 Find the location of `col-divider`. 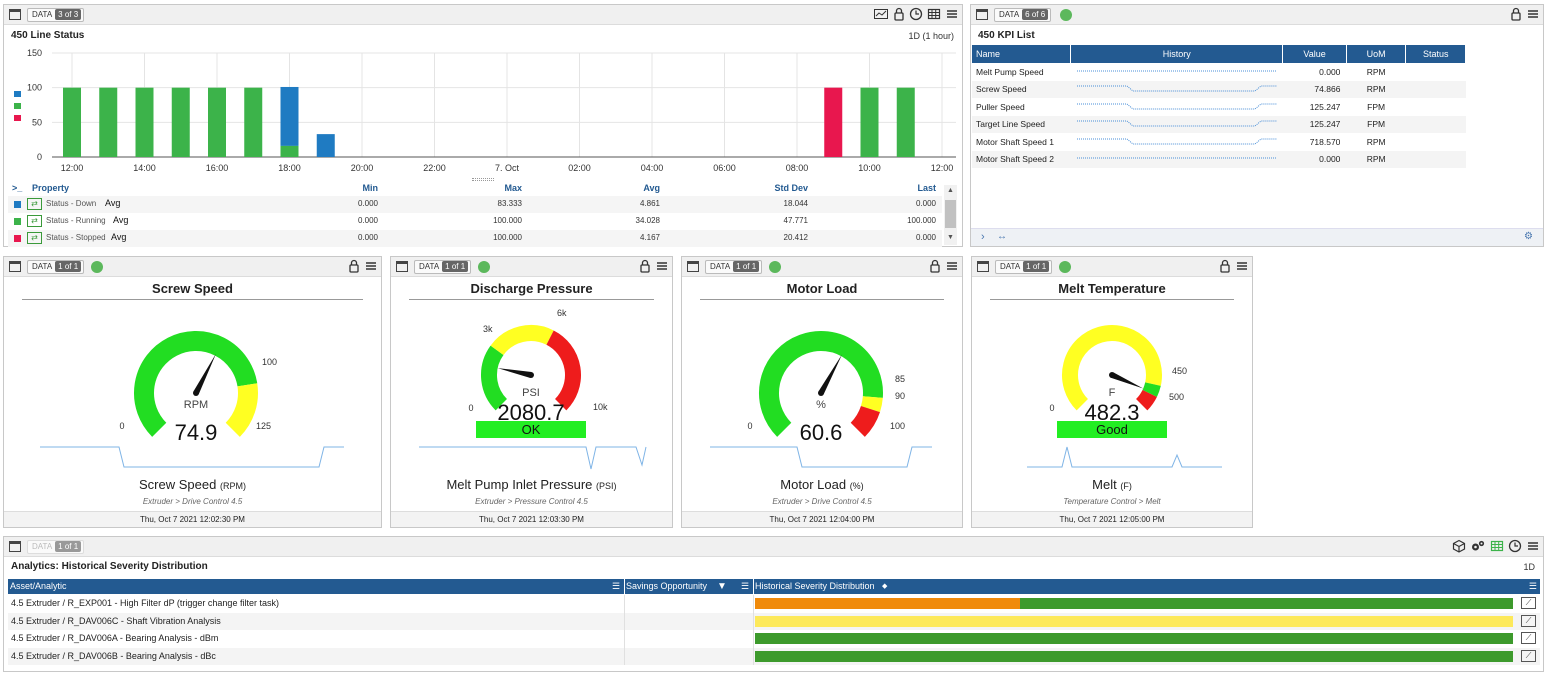

col-divider is located at coordinates (624, 604).